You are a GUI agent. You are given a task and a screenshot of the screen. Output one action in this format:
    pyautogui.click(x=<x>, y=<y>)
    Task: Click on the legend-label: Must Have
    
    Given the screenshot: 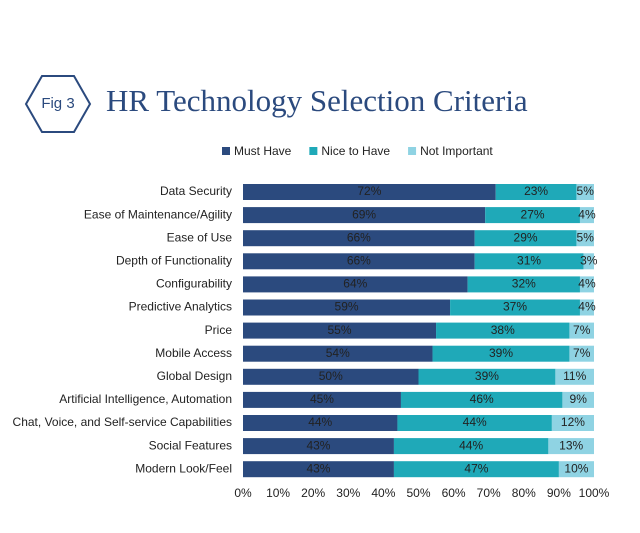 What is the action you would take?
    pyautogui.click(x=263, y=151)
    